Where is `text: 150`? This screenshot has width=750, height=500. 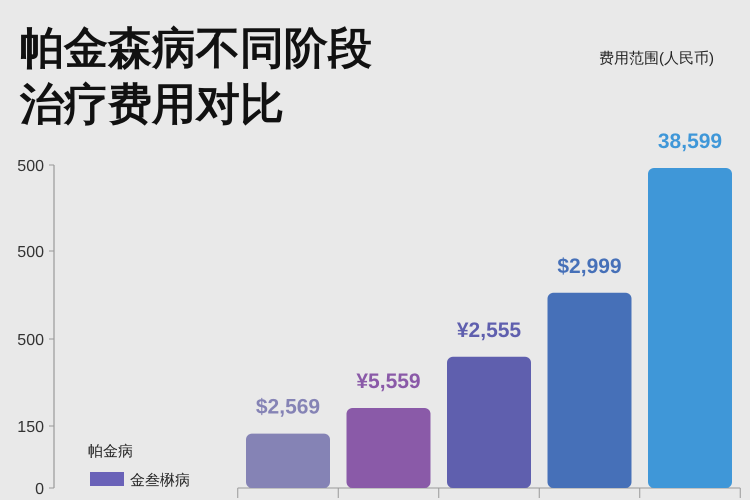 text: 150 is located at coordinates (30, 427).